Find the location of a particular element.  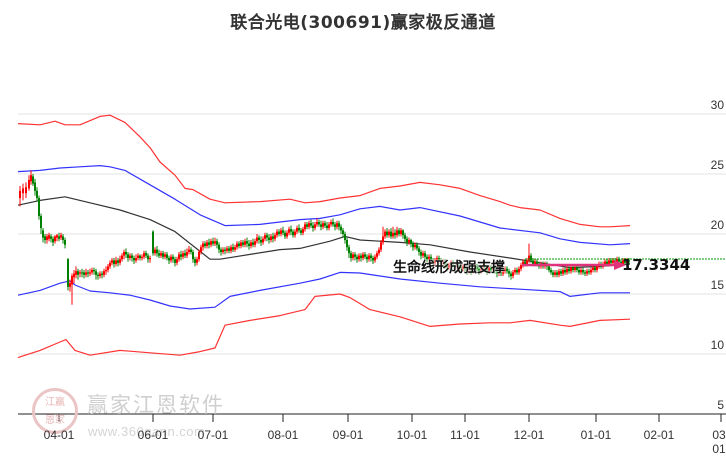

watermark-brand: 赢家江恩软件 is located at coordinates (156, 405).